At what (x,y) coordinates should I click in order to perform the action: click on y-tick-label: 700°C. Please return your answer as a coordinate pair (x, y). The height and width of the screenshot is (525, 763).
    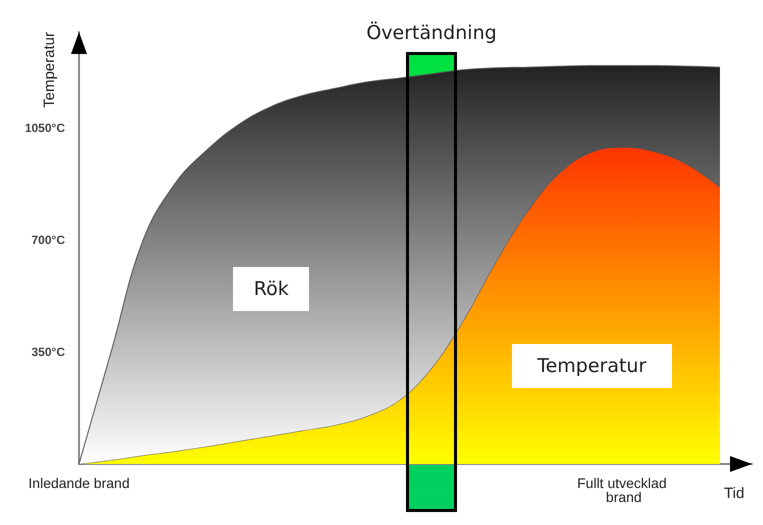
    Looking at the image, I should click on (49, 240).